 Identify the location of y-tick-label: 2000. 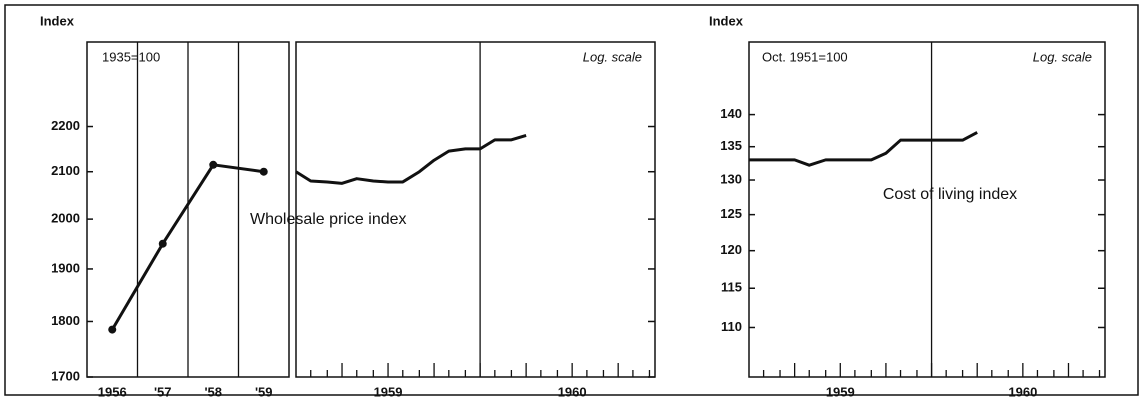
(65, 218).